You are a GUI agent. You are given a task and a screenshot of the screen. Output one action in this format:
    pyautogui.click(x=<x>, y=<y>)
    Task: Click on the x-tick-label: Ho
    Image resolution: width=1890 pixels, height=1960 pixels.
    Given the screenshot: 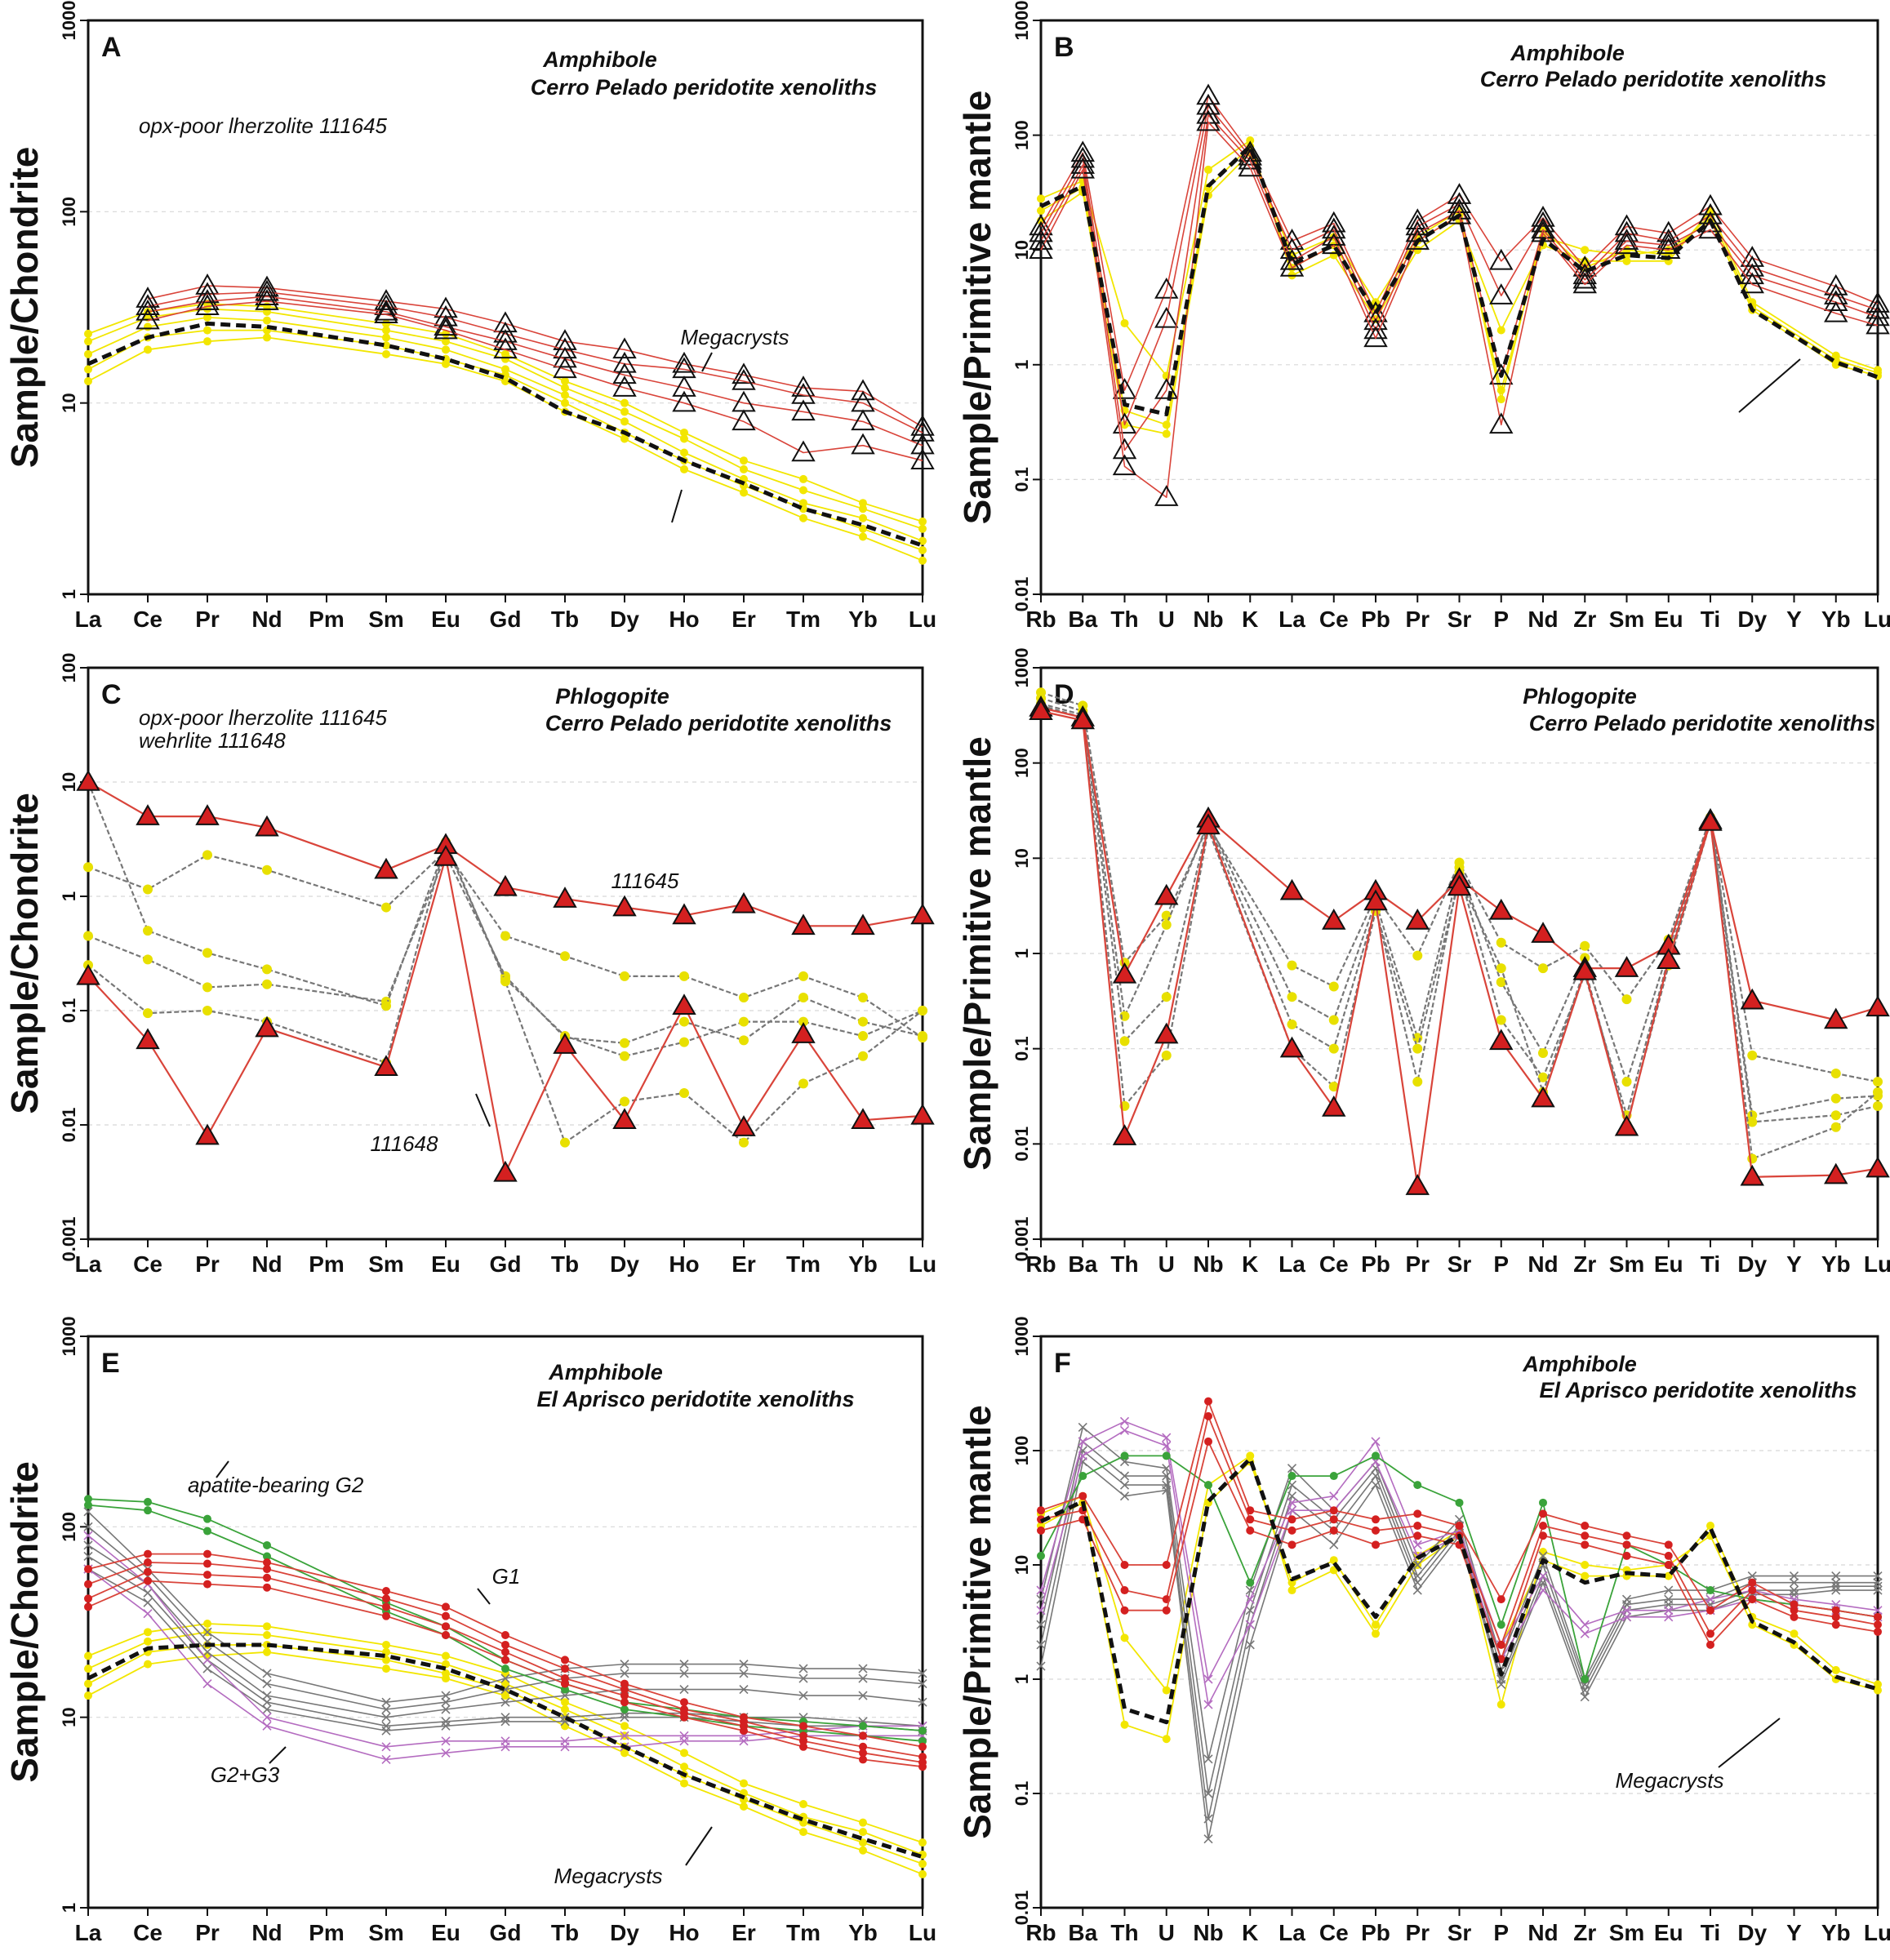 What is the action you would take?
    pyautogui.click(x=684, y=1264)
    